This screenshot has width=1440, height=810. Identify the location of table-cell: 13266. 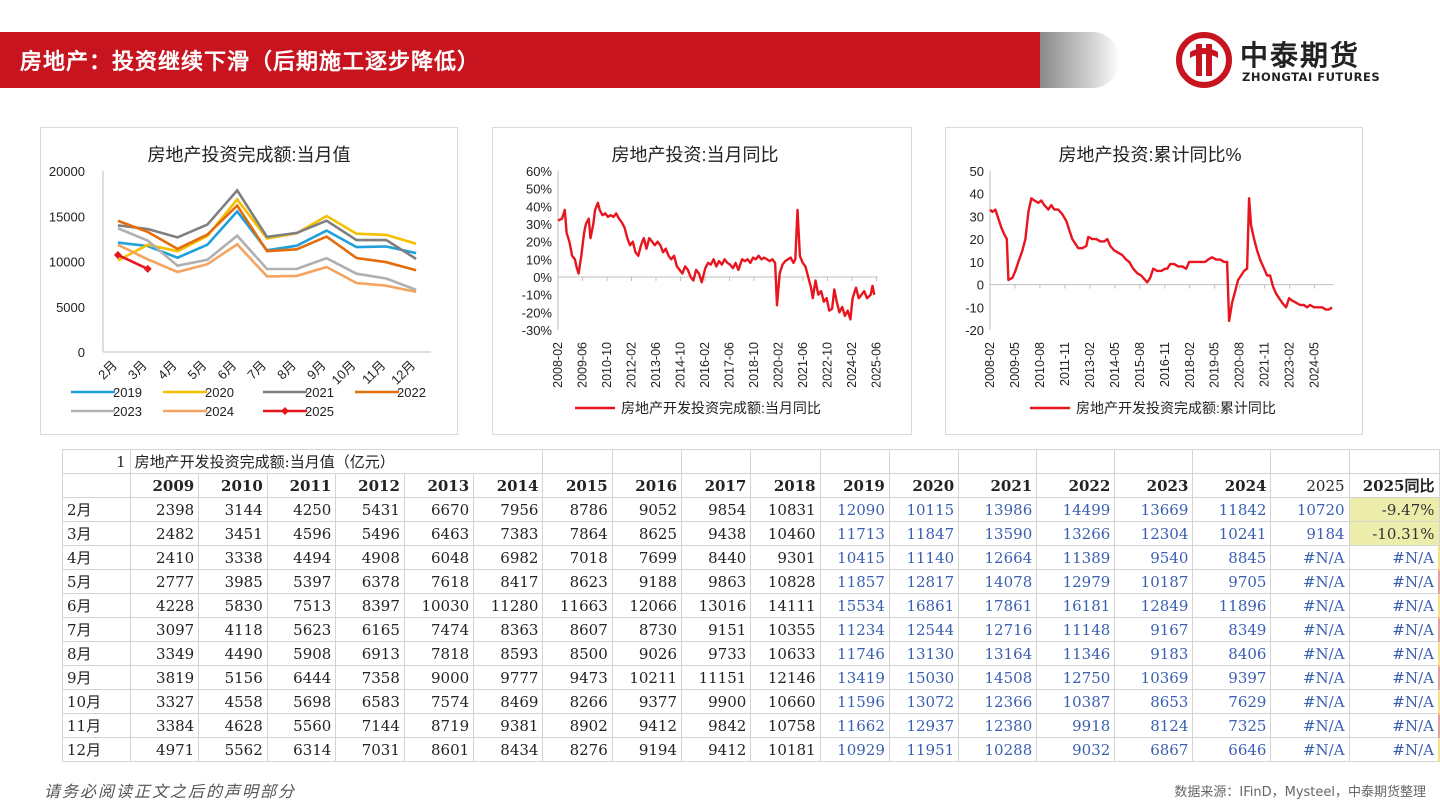
(1076, 533).